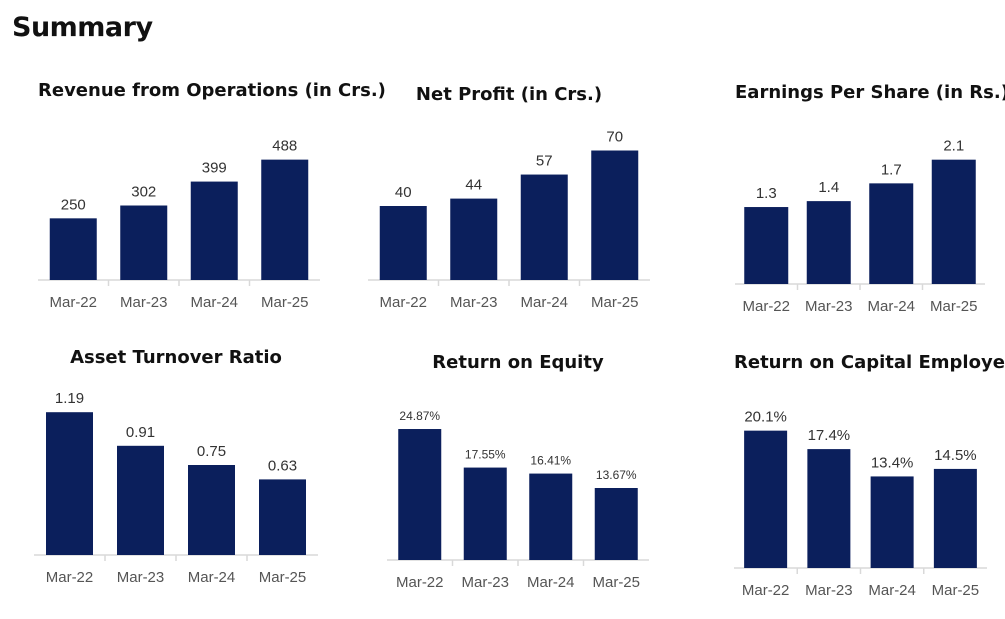  Describe the element at coordinates (284, 146) in the screenshot. I see `data-label: 488` at that location.